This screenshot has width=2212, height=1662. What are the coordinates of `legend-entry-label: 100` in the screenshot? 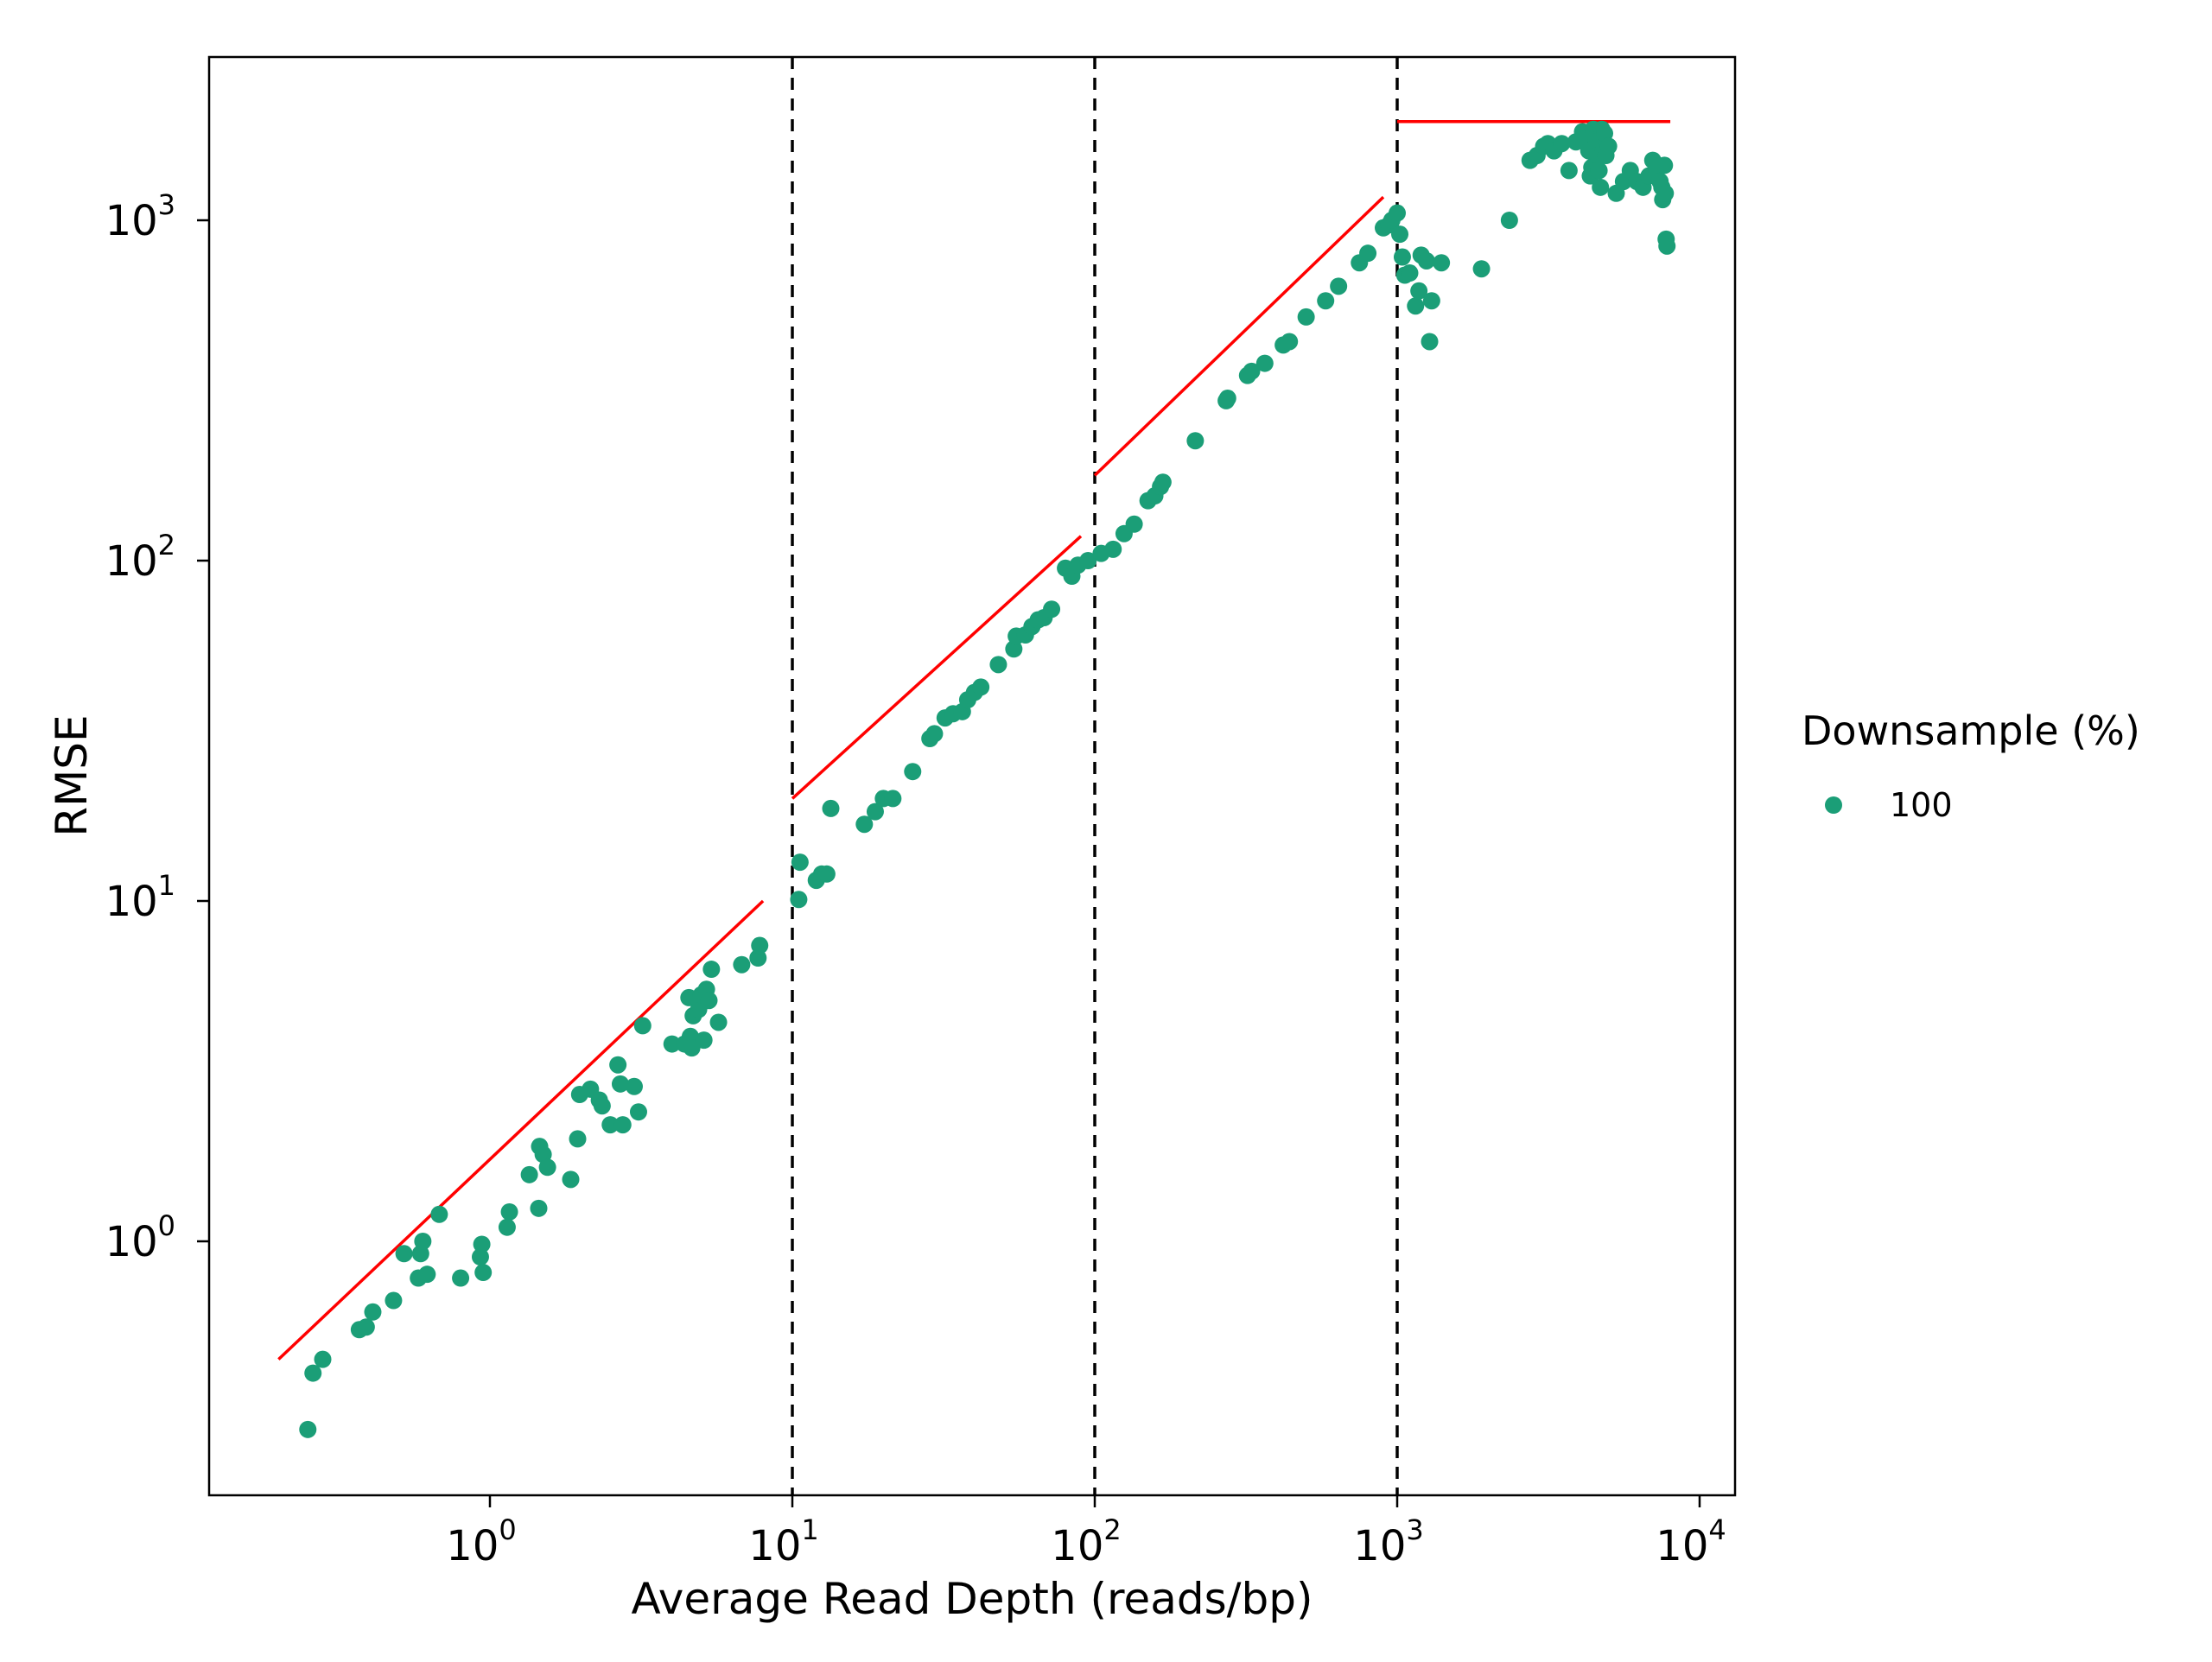 It's located at (1921, 805).